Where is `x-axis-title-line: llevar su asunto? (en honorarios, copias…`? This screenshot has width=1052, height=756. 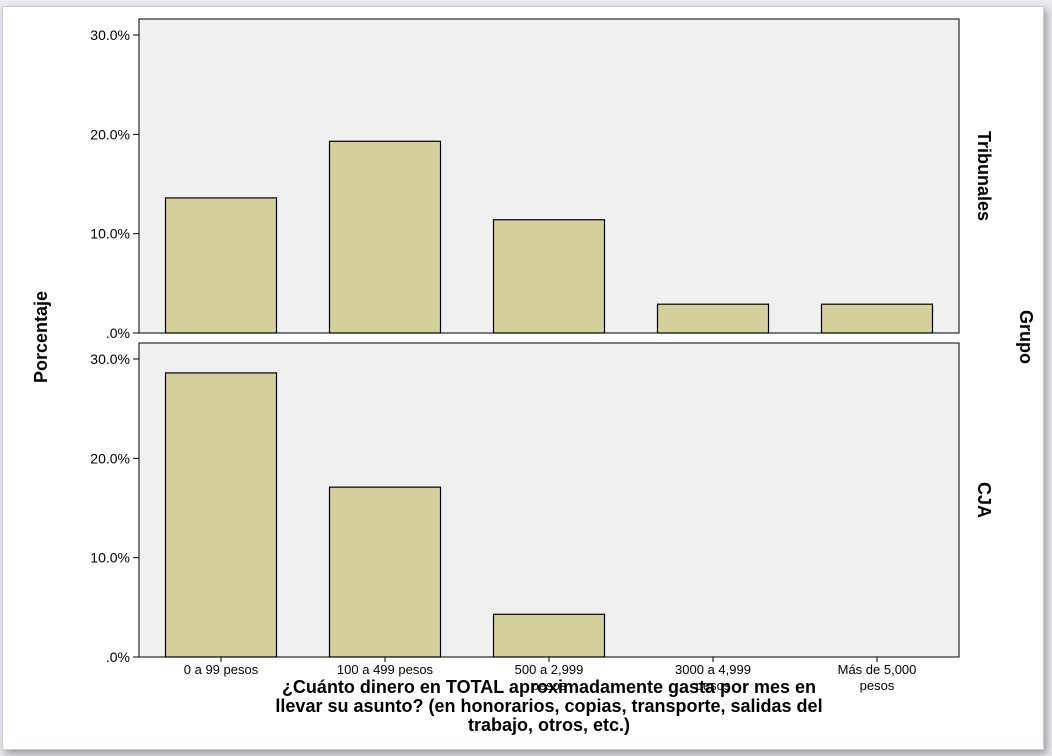
x-axis-title-line: llevar su asunto? (en honorarios, copias… is located at coordinates (548, 706).